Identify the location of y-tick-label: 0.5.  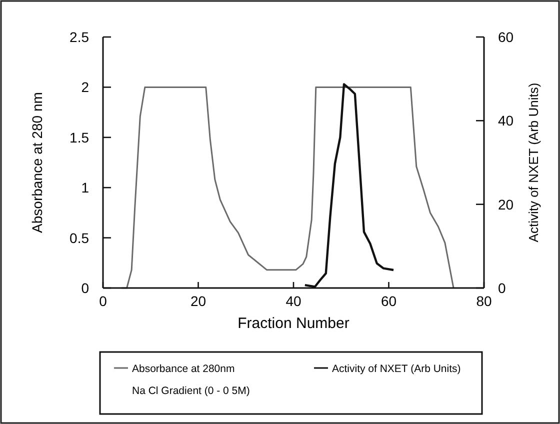
(80, 238).